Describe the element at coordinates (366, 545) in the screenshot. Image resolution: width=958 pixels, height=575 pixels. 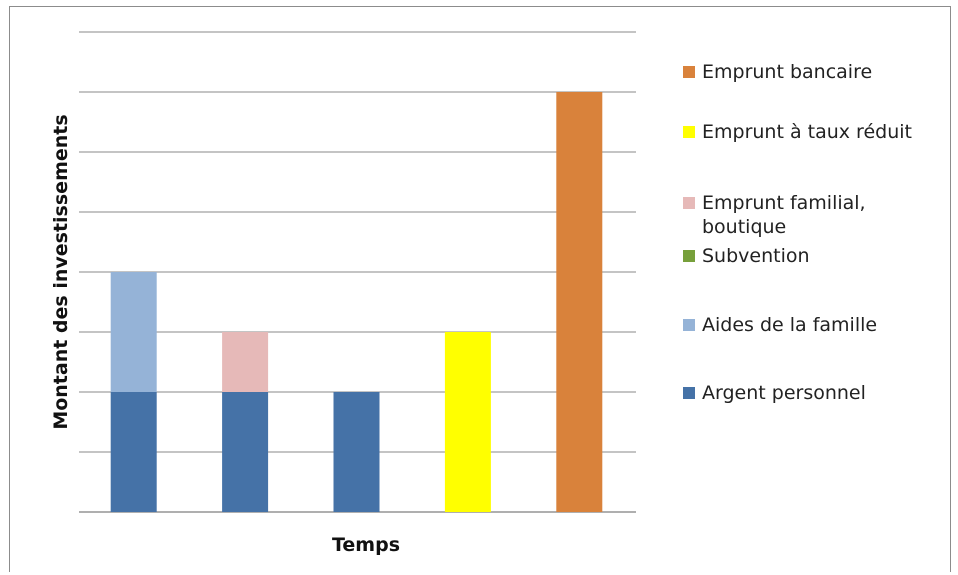
I see `x-axis-title: Temps` at that location.